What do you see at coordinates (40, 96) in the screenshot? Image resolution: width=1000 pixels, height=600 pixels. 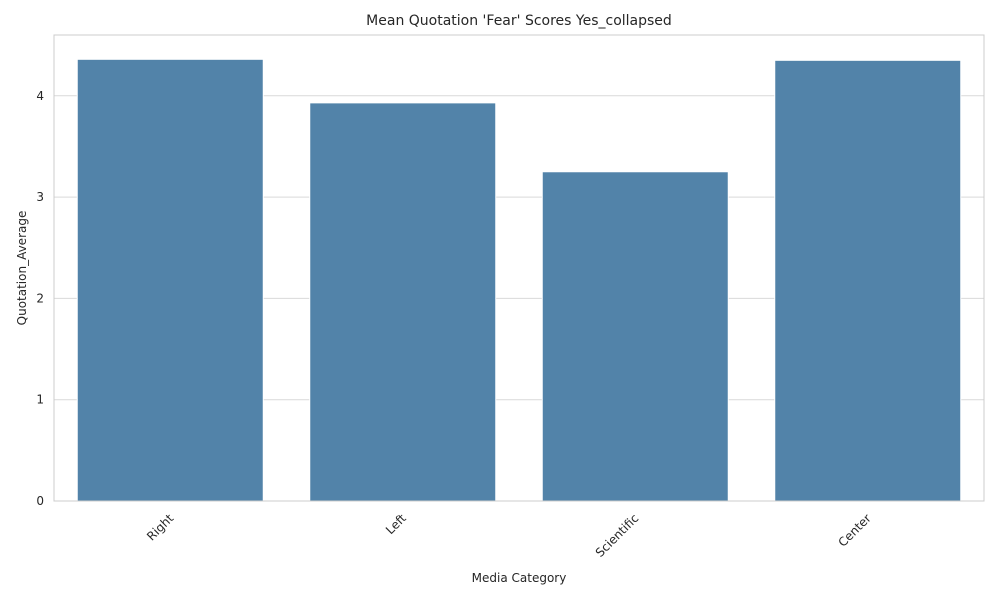 I see `y-tick-label: 4` at bounding box center [40, 96].